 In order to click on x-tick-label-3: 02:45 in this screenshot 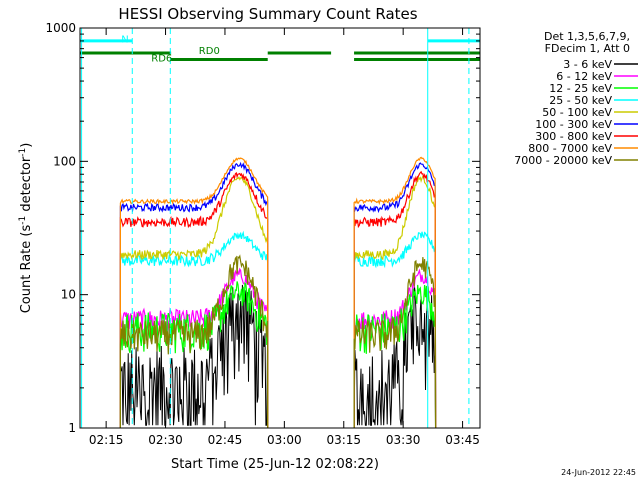, I will do `click(225, 440)`.